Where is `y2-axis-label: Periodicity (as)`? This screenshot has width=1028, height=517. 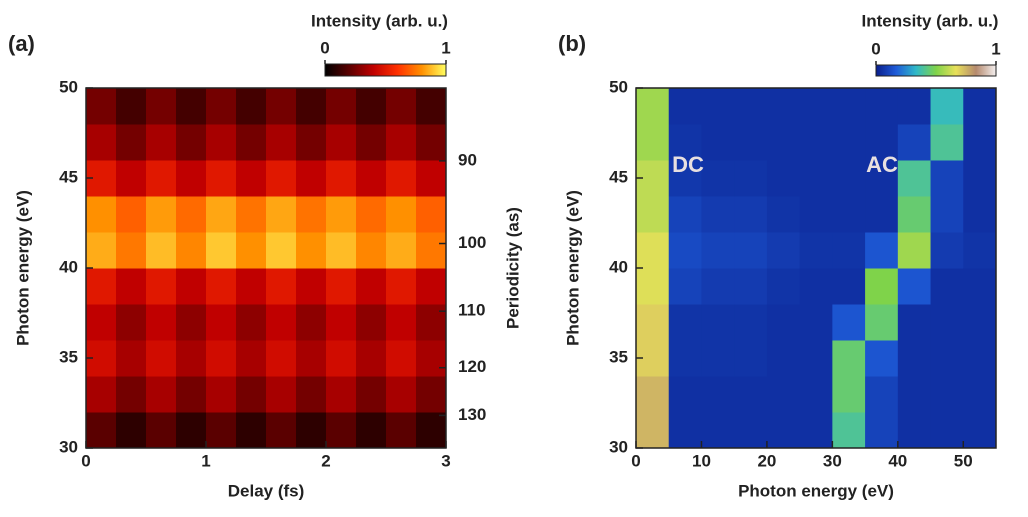 y2-axis-label: Periodicity (as) is located at coordinates (512, 268).